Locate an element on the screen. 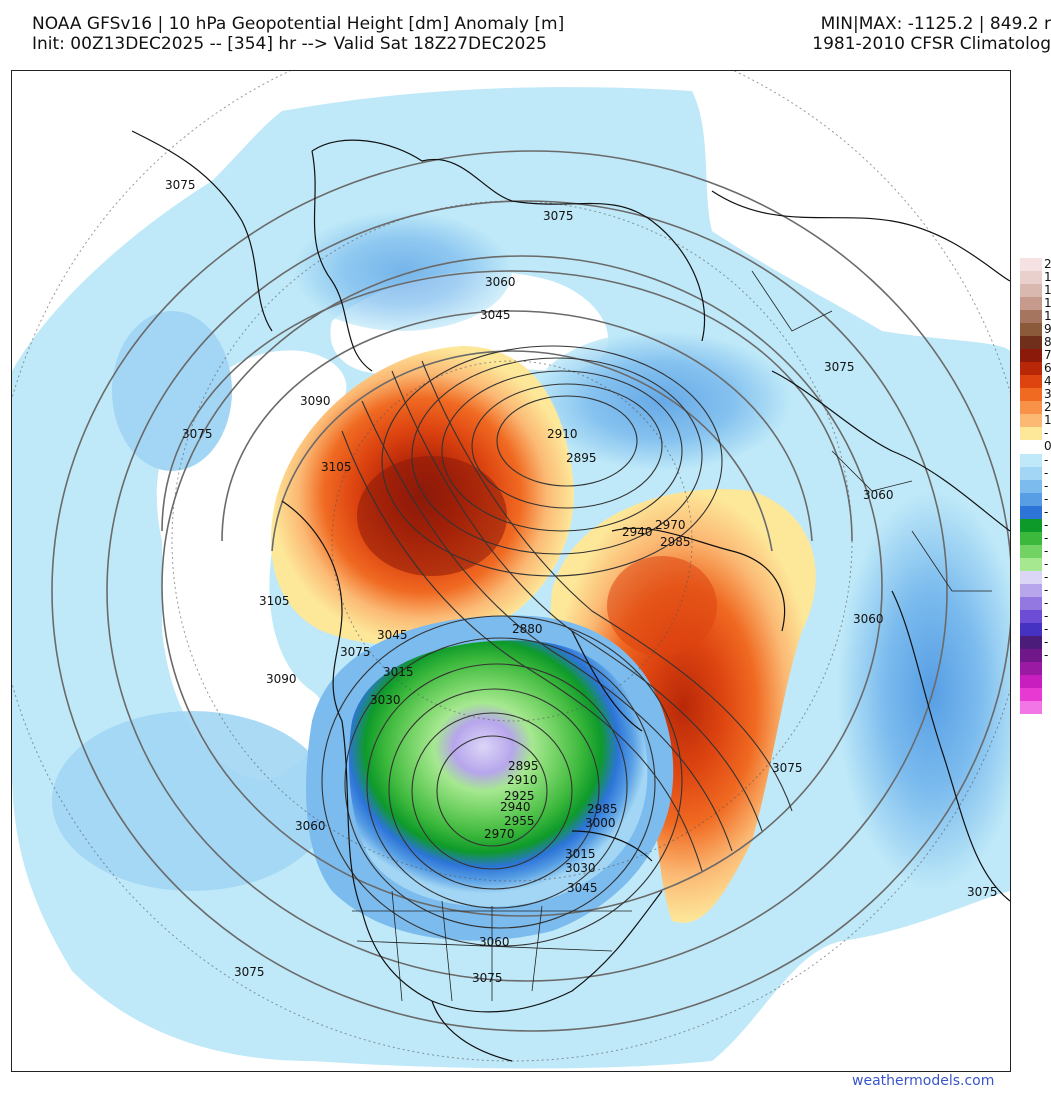 The width and height of the screenshot is (1051, 1098). colorbar is located at coordinates (1031, 486).